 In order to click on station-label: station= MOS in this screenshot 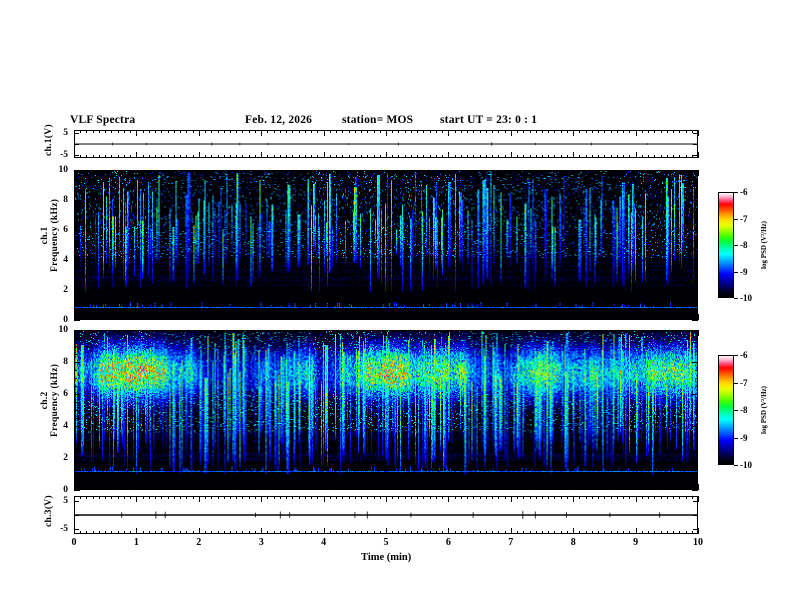, I will do `click(378, 120)`.